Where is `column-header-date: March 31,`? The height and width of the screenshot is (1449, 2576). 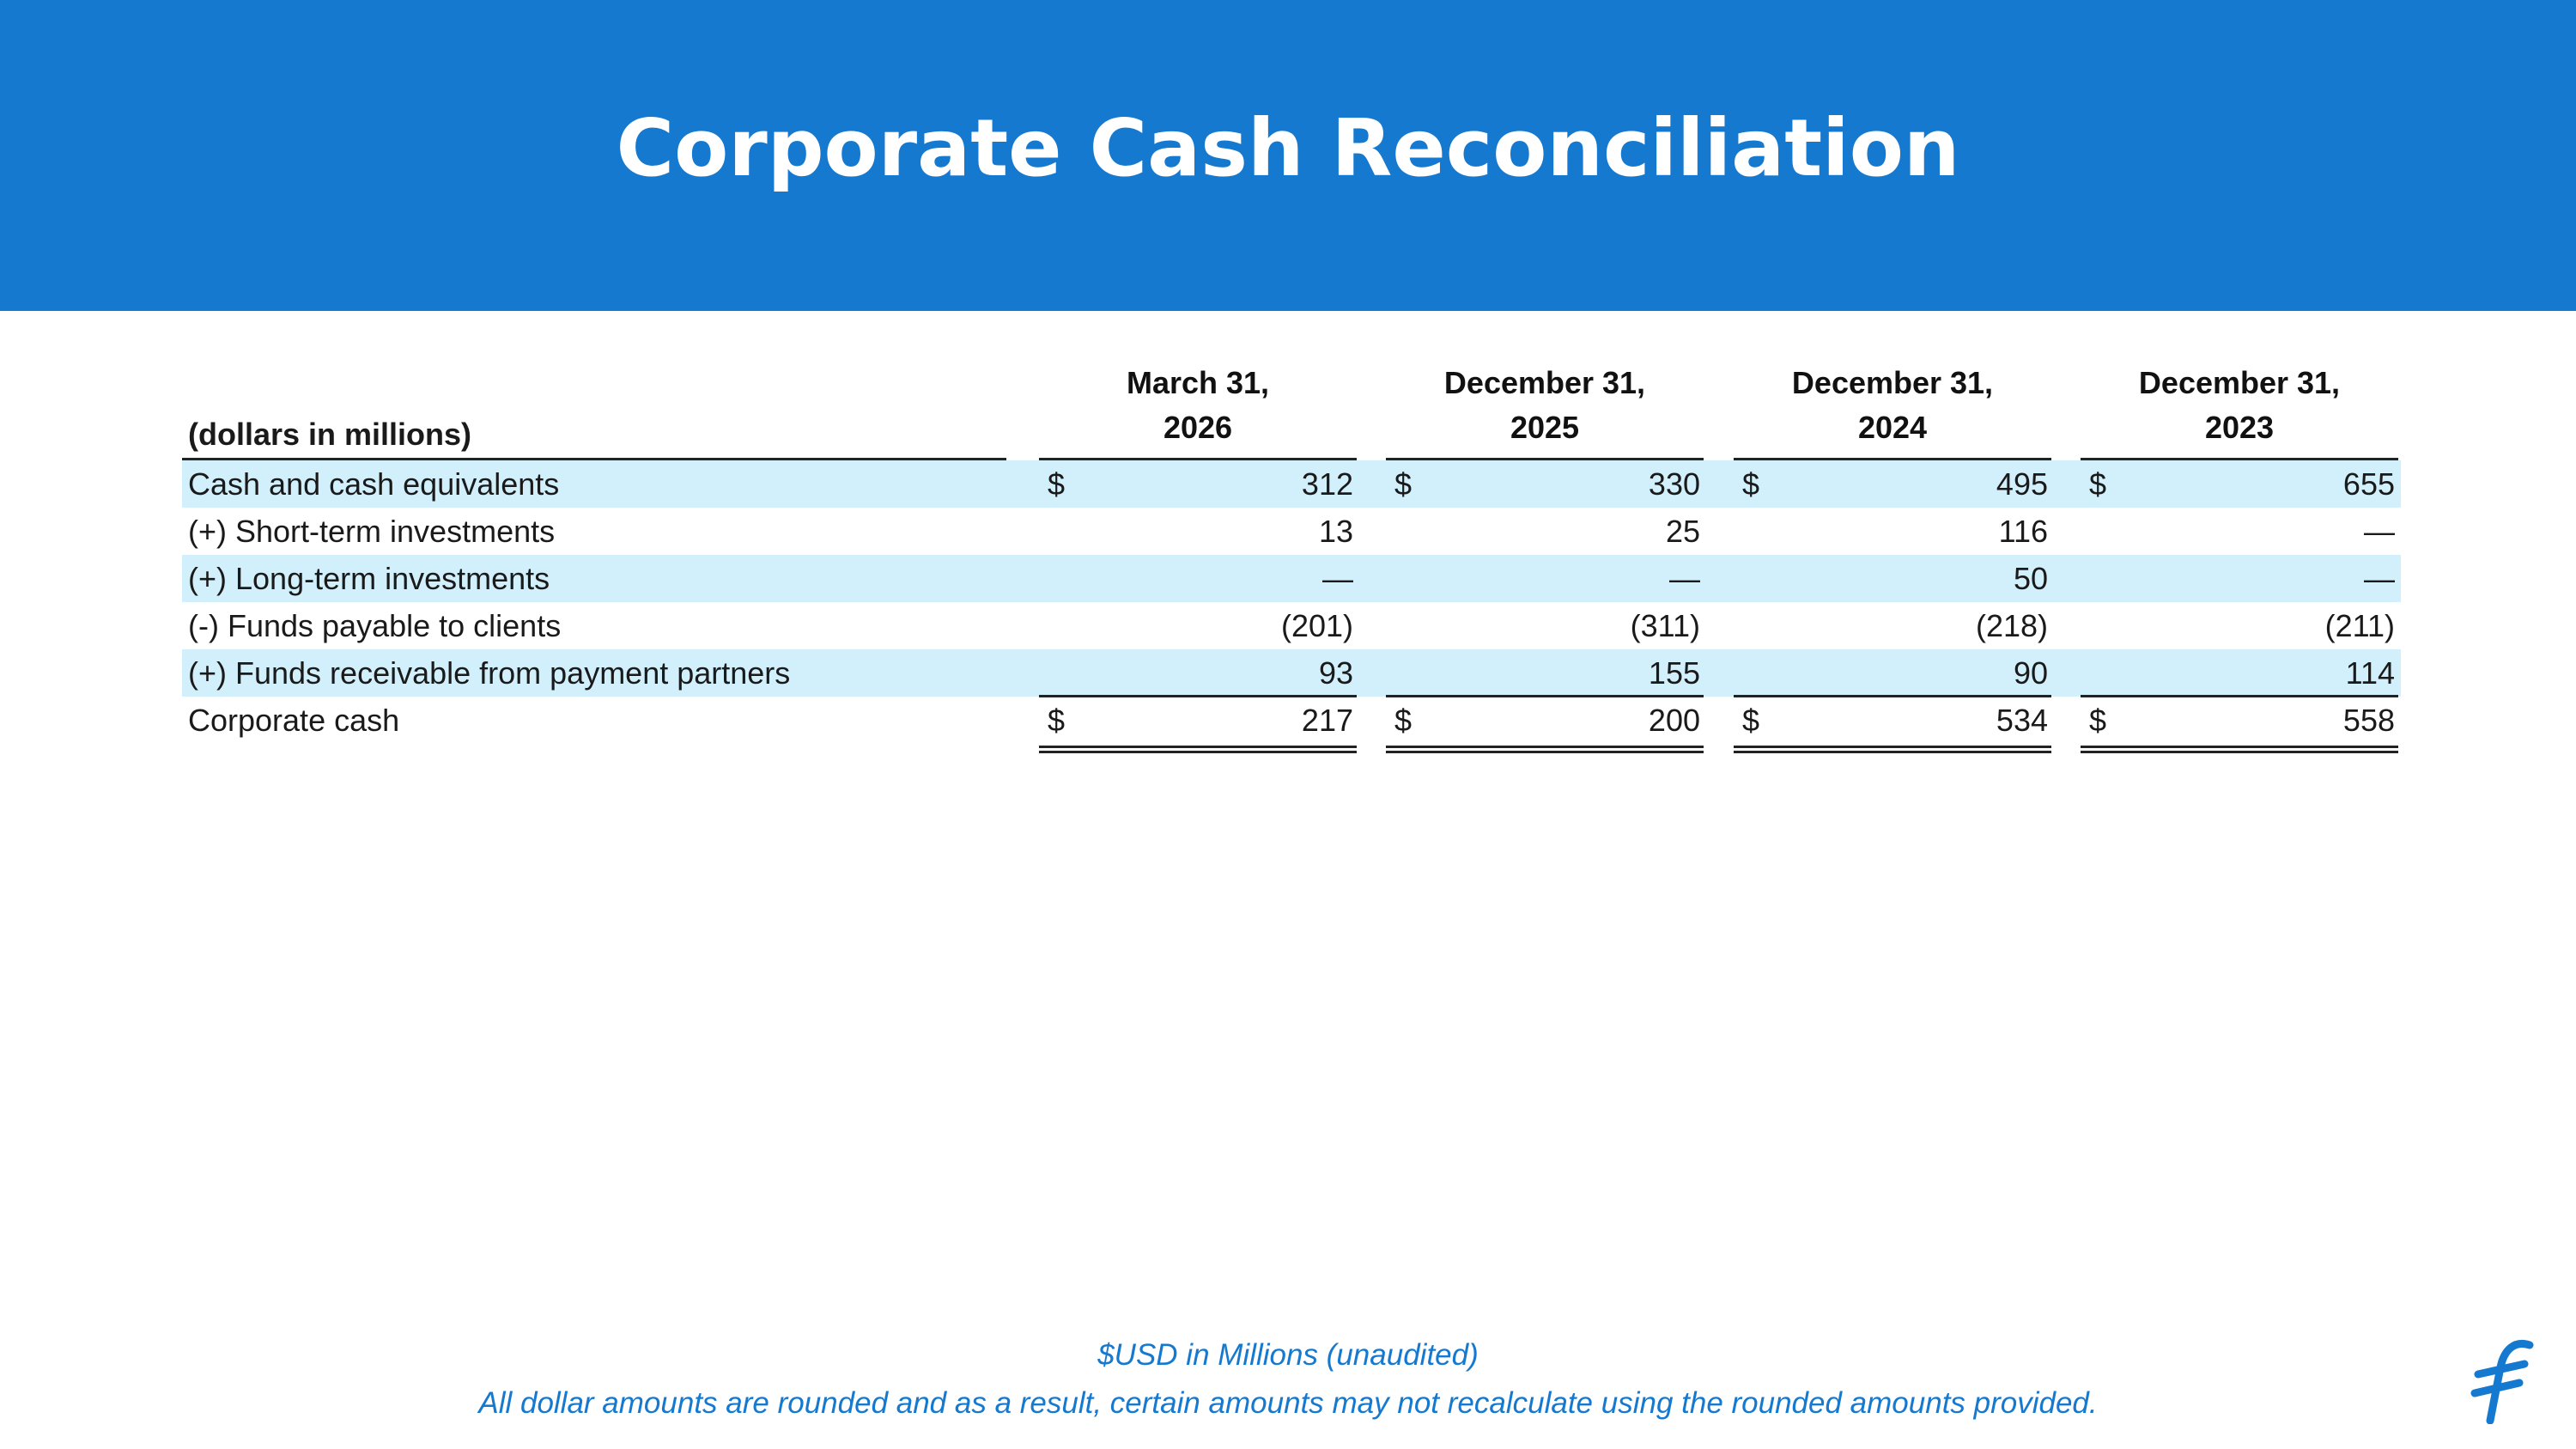
column-header-date: March 31, is located at coordinates (1198, 382).